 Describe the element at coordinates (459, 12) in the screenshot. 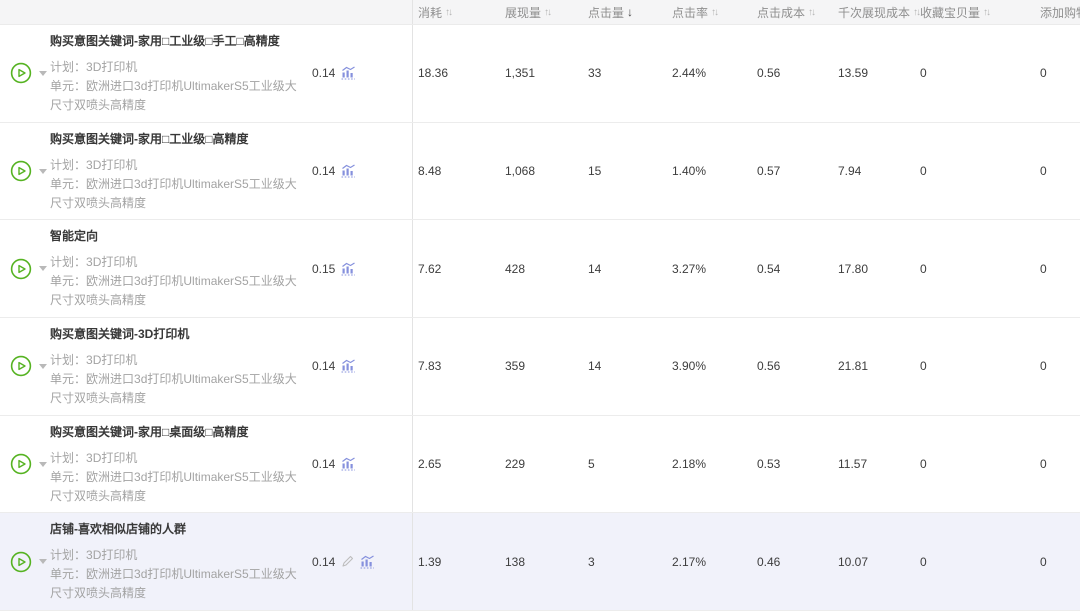

I see `column-header: 消耗 ↑↓↓` at that location.